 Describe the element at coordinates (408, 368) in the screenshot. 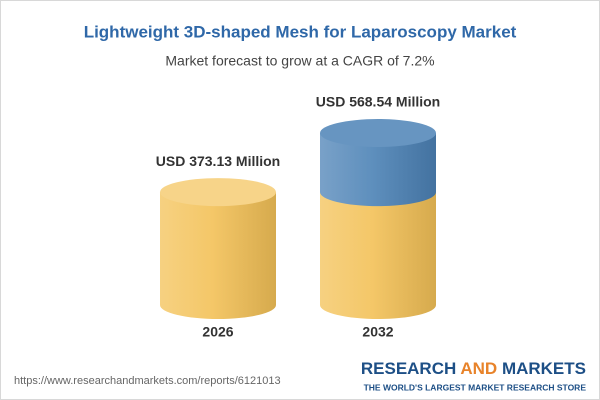

I see `brand-part: RESEARCH` at that location.